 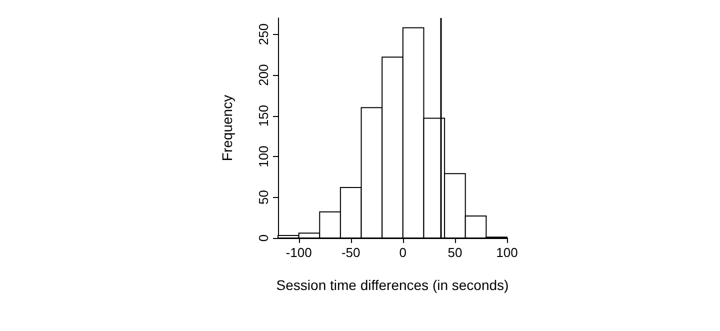 I want to click on x-tick-label: -50, so click(x=350, y=252).